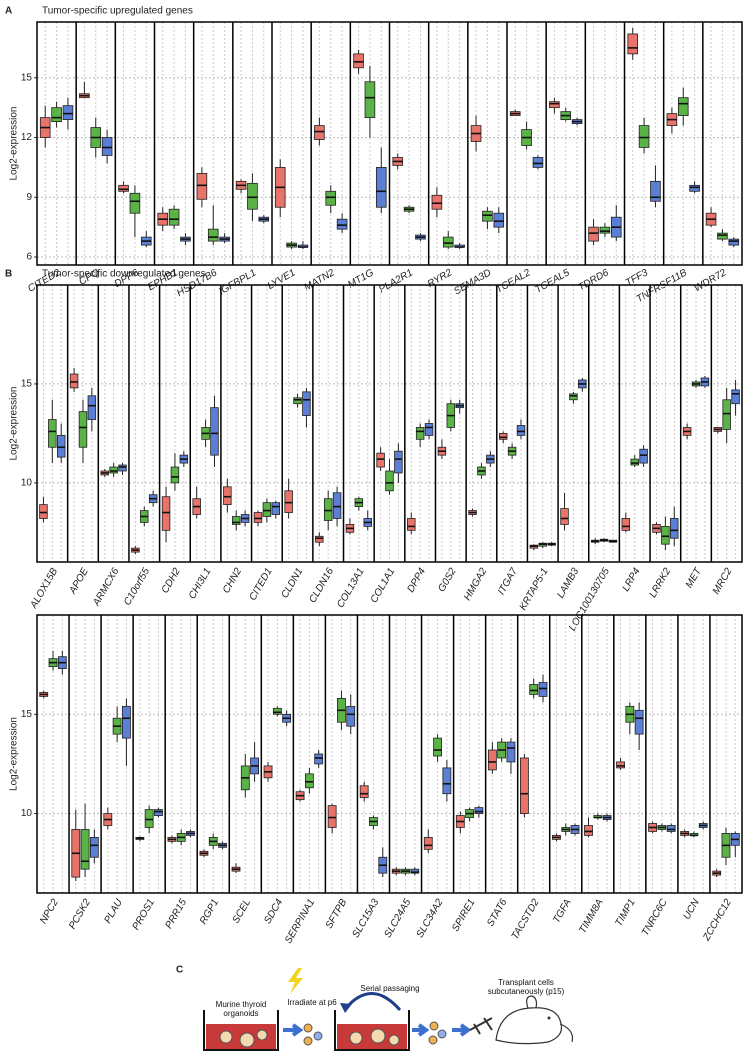 The width and height of the screenshot is (747, 1057). Describe the element at coordinates (27, 482) in the screenshot. I see `y-tick-label: 10` at that location.